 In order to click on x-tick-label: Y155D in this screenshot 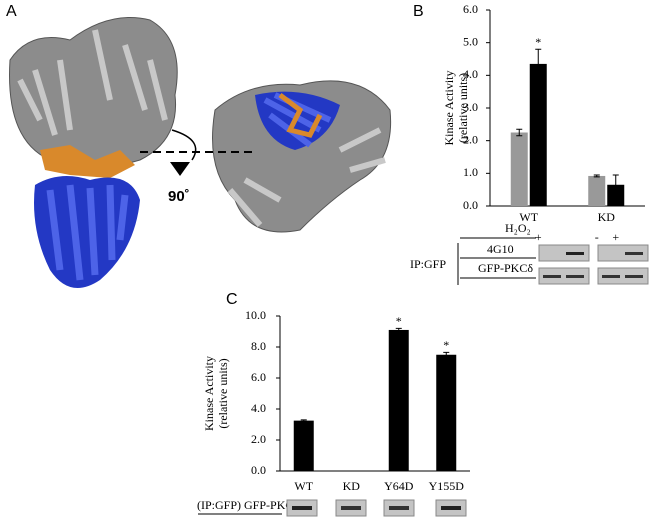, I will do `click(447, 486)`.